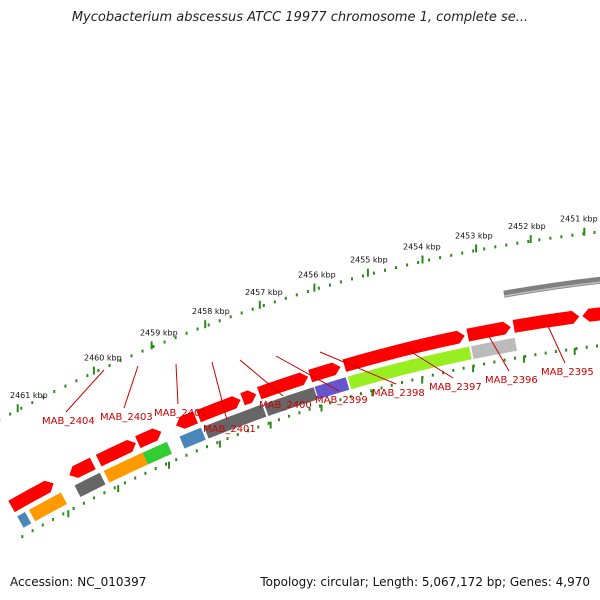 This screenshot has width=600, height=600. Describe the element at coordinates (126, 417) in the screenshot. I see `gene-label: MAB_2403` at that location.